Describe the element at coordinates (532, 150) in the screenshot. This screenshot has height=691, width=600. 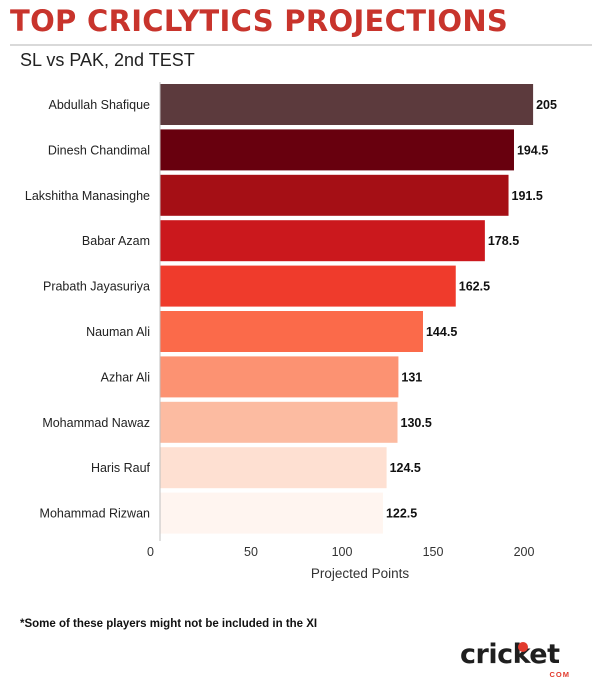
I see `data-label: 194.5` at that location.